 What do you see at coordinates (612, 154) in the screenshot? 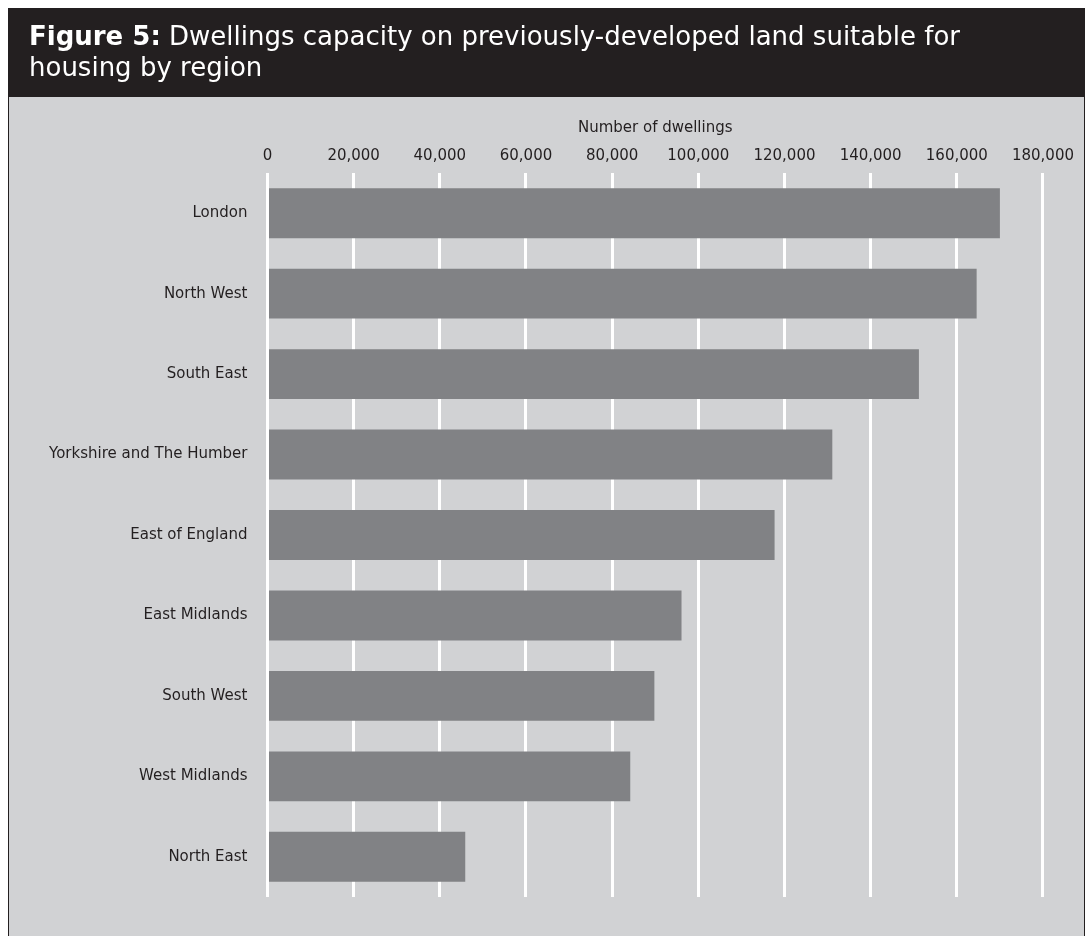
I see `x-tick-label: 80,000` at bounding box center [612, 154].